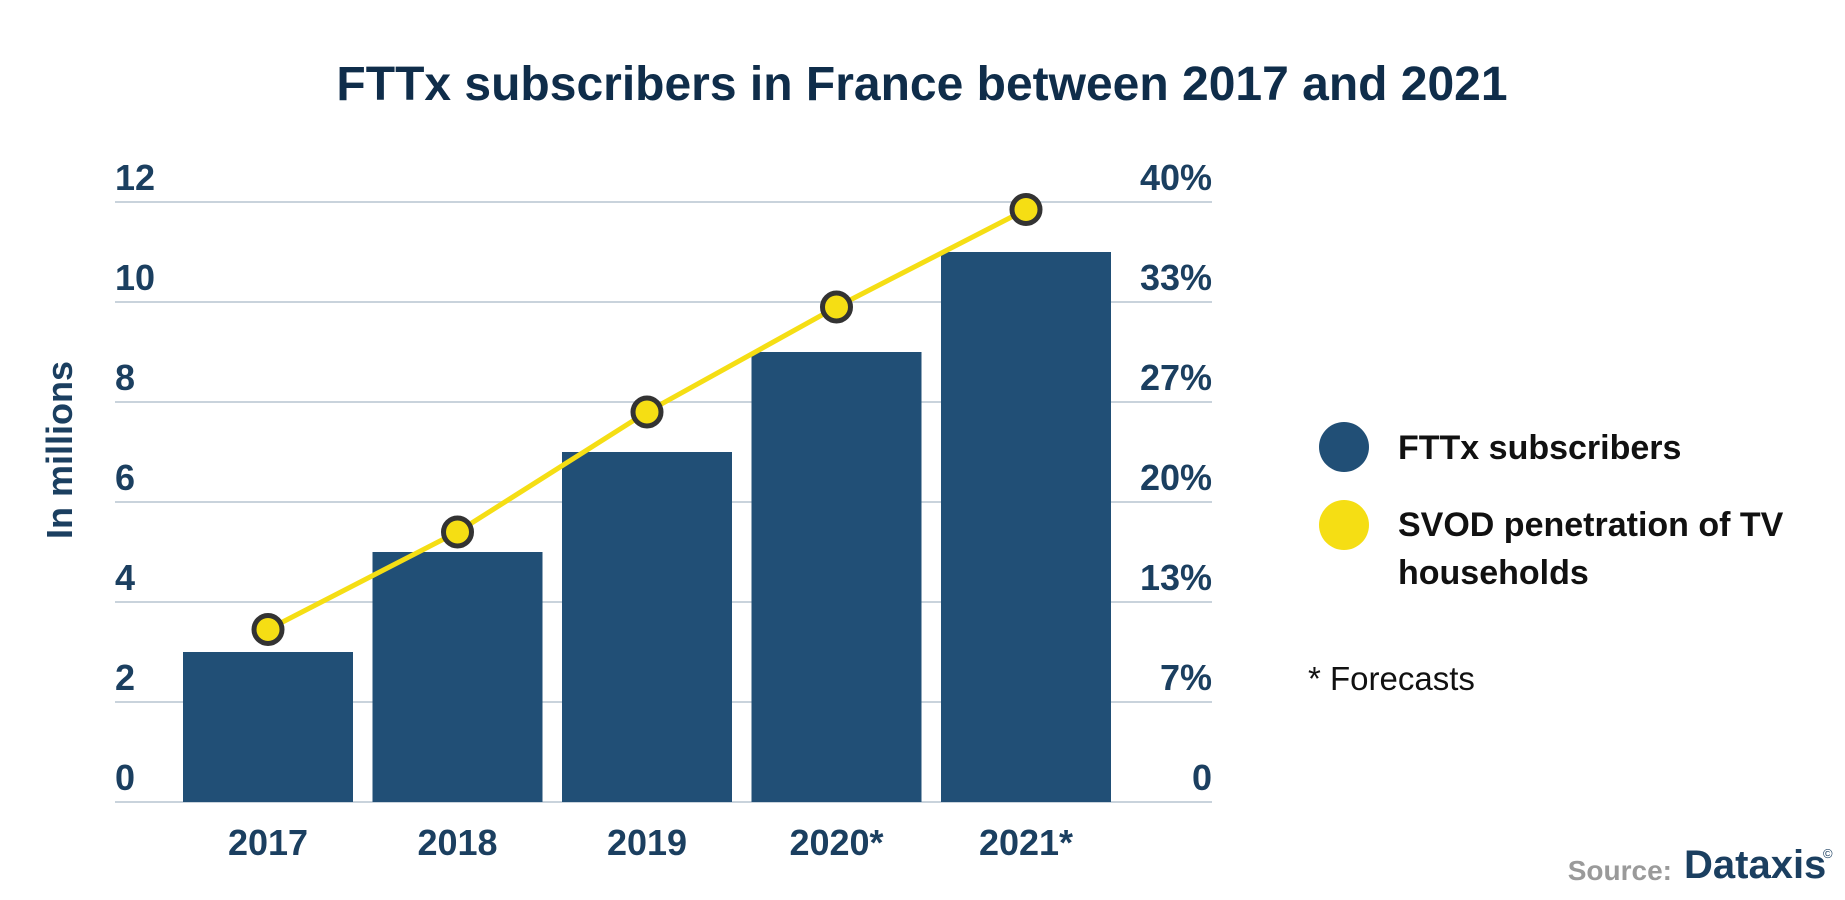 Image resolution: width=1845 pixels, height=900 pixels. Describe the element at coordinates (135, 177) in the screenshot. I see `y-tick-label: 12` at that location.